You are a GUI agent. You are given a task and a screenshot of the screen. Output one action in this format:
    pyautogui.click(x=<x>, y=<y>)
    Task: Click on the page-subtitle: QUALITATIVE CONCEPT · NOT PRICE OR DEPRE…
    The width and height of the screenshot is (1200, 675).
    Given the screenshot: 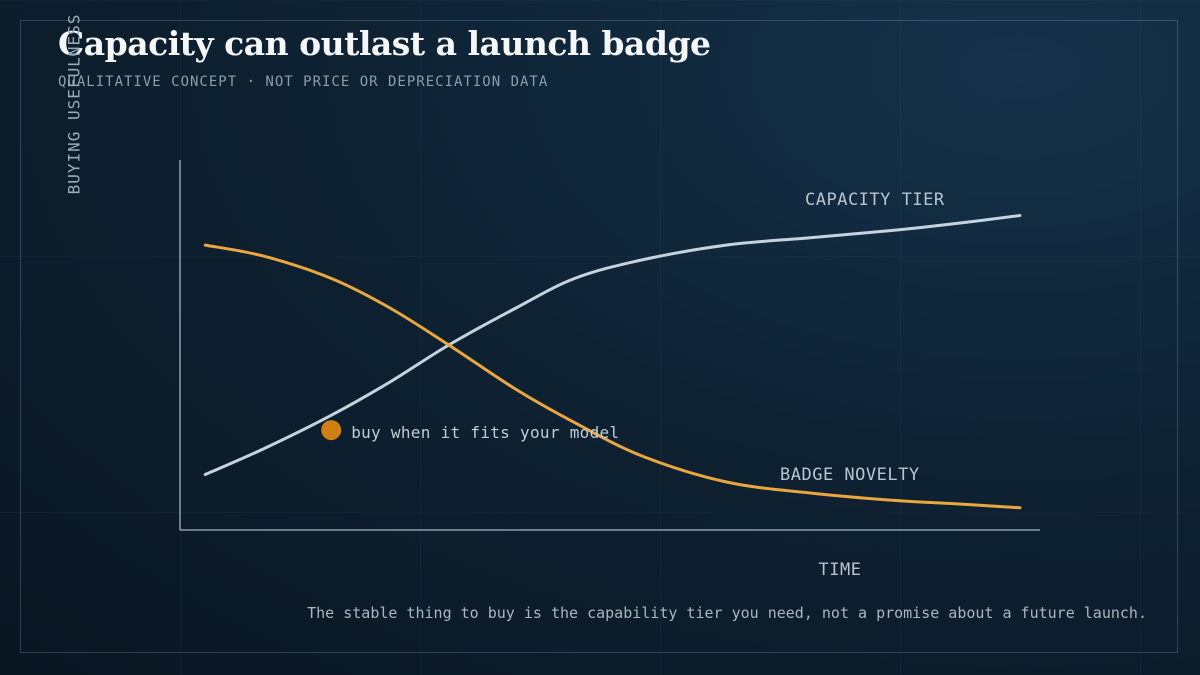 What is the action you would take?
    pyautogui.click(x=303, y=82)
    